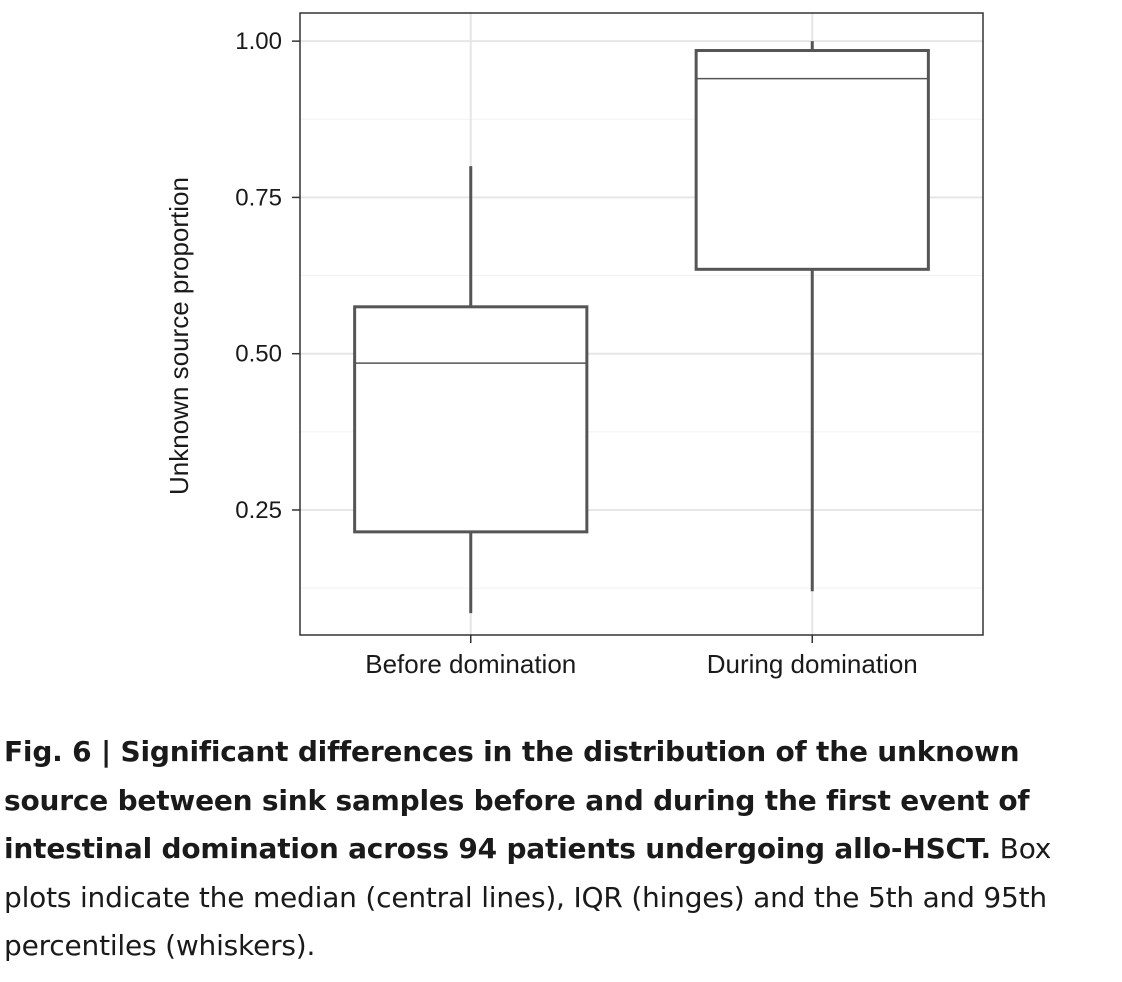 The height and width of the screenshot is (982, 1122). What do you see at coordinates (812, 316) in the screenshot?
I see `box-during-domination` at bounding box center [812, 316].